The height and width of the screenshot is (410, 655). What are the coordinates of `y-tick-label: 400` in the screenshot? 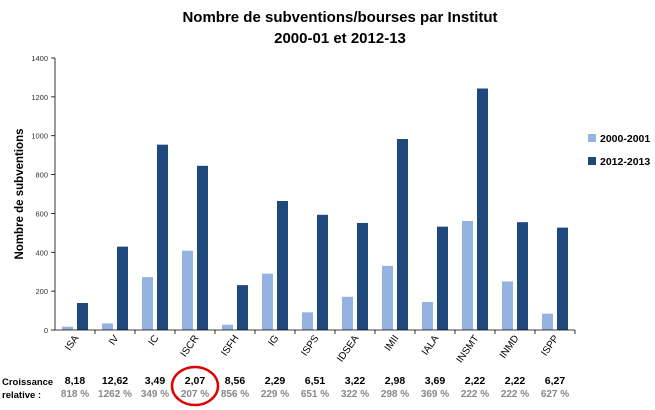 It's located at (41, 252).